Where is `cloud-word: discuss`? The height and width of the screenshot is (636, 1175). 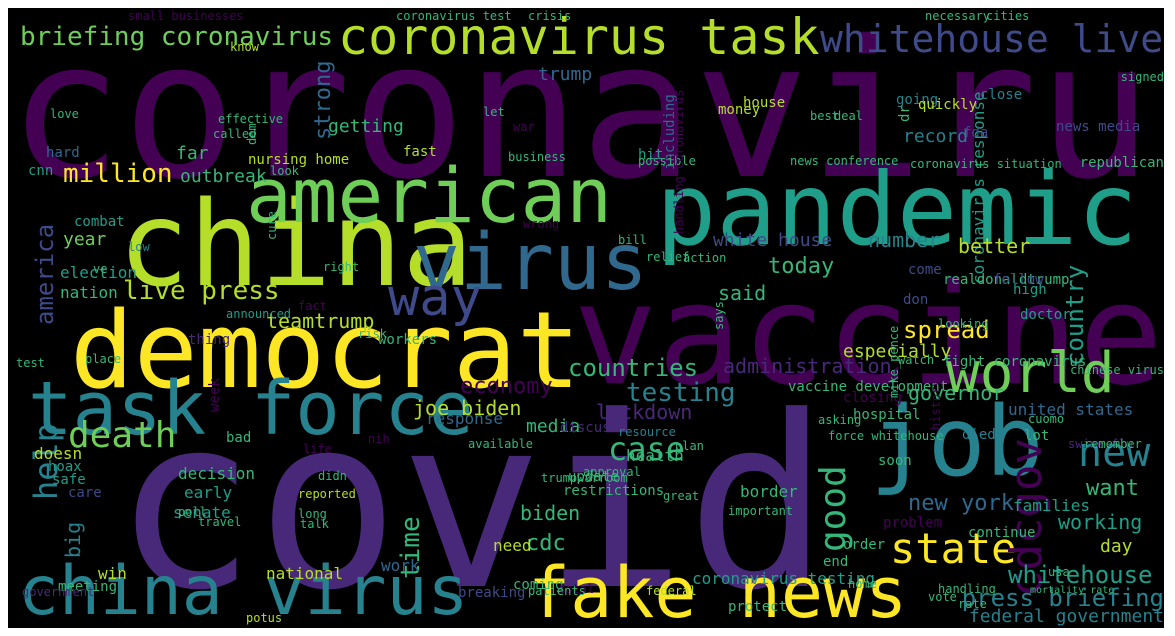
cloud-word: discuss is located at coordinates (590, 428).